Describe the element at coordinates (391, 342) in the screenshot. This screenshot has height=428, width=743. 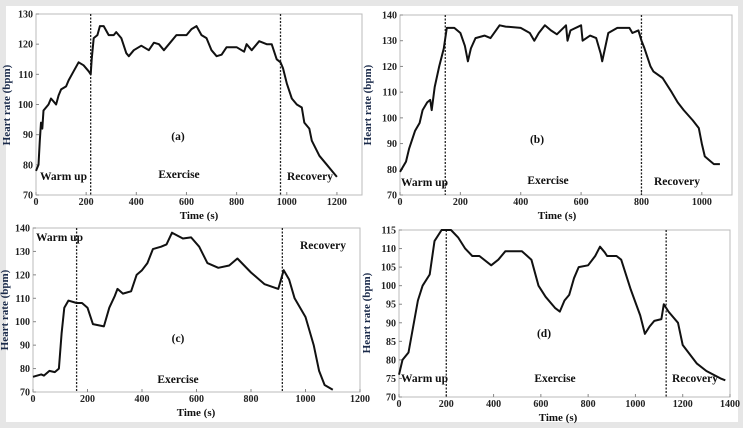
I see `y-tick-label: 85` at that location.